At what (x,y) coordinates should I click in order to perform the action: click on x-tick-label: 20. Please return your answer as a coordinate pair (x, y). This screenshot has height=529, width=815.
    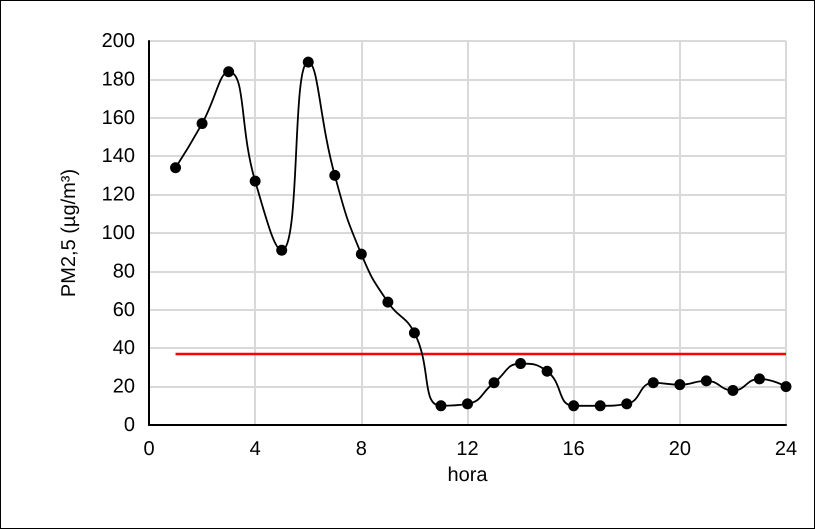
    Looking at the image, I should click on (679, 449).